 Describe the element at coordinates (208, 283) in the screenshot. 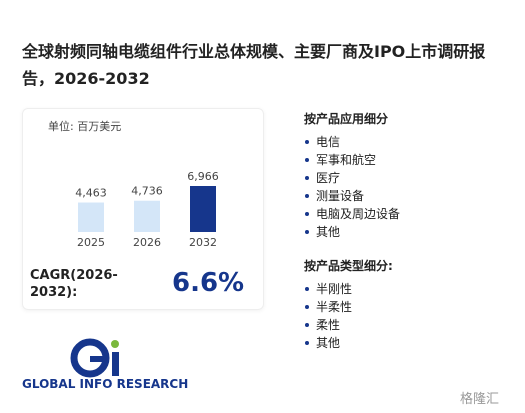

I see `cagr-value: 6.6%` at that location.